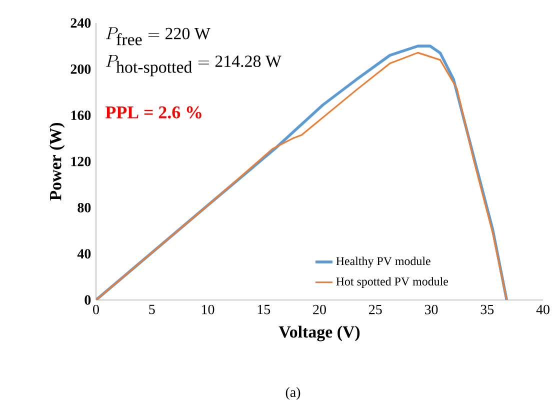  What do you see at coordinates (57, 161) in the screenshot?
I see `y-axis-title: Power (W)` at bounding box center [57, 161].